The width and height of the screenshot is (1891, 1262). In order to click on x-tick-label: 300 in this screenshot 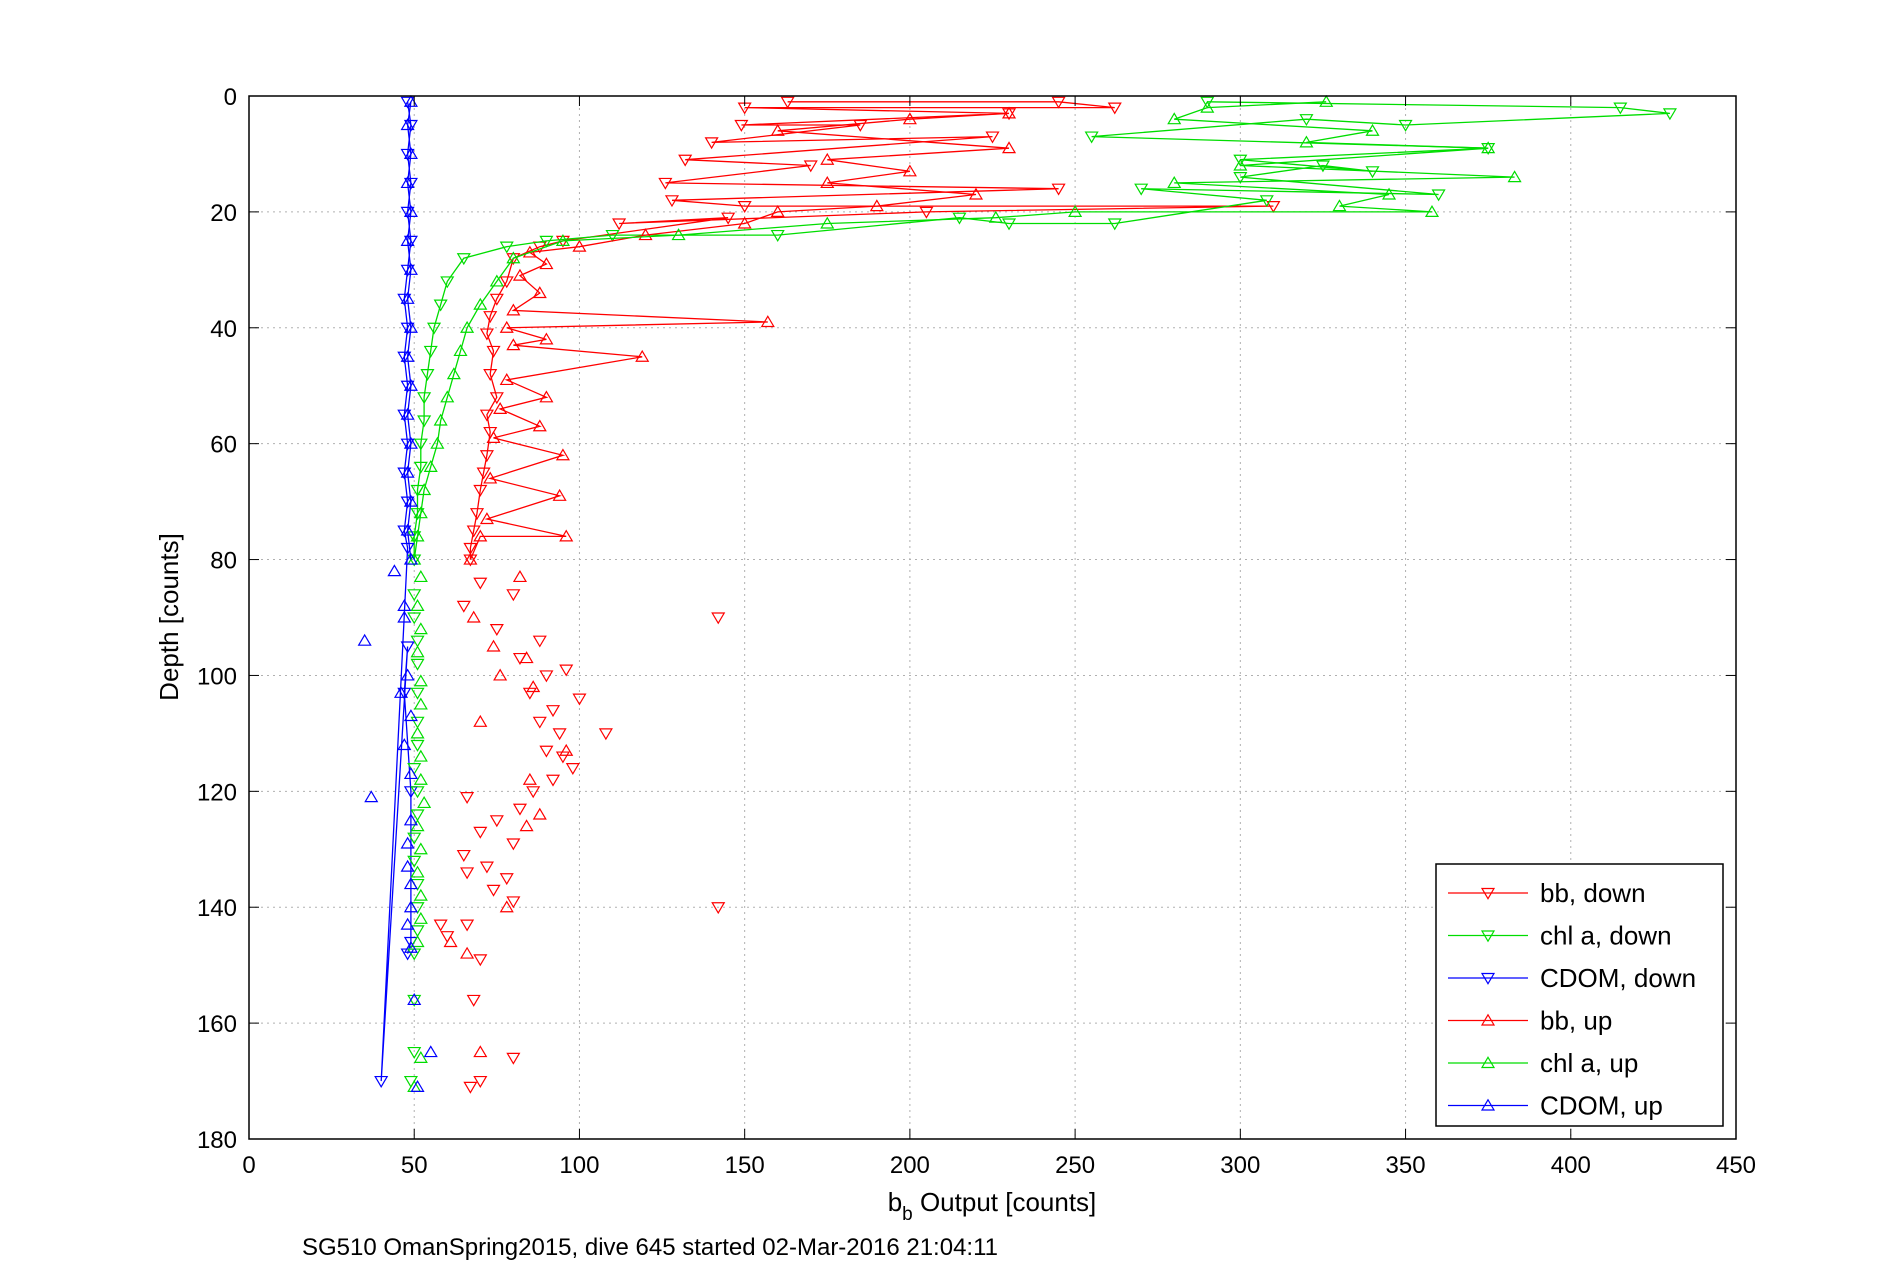, I will do `click(1240, 1165)`.